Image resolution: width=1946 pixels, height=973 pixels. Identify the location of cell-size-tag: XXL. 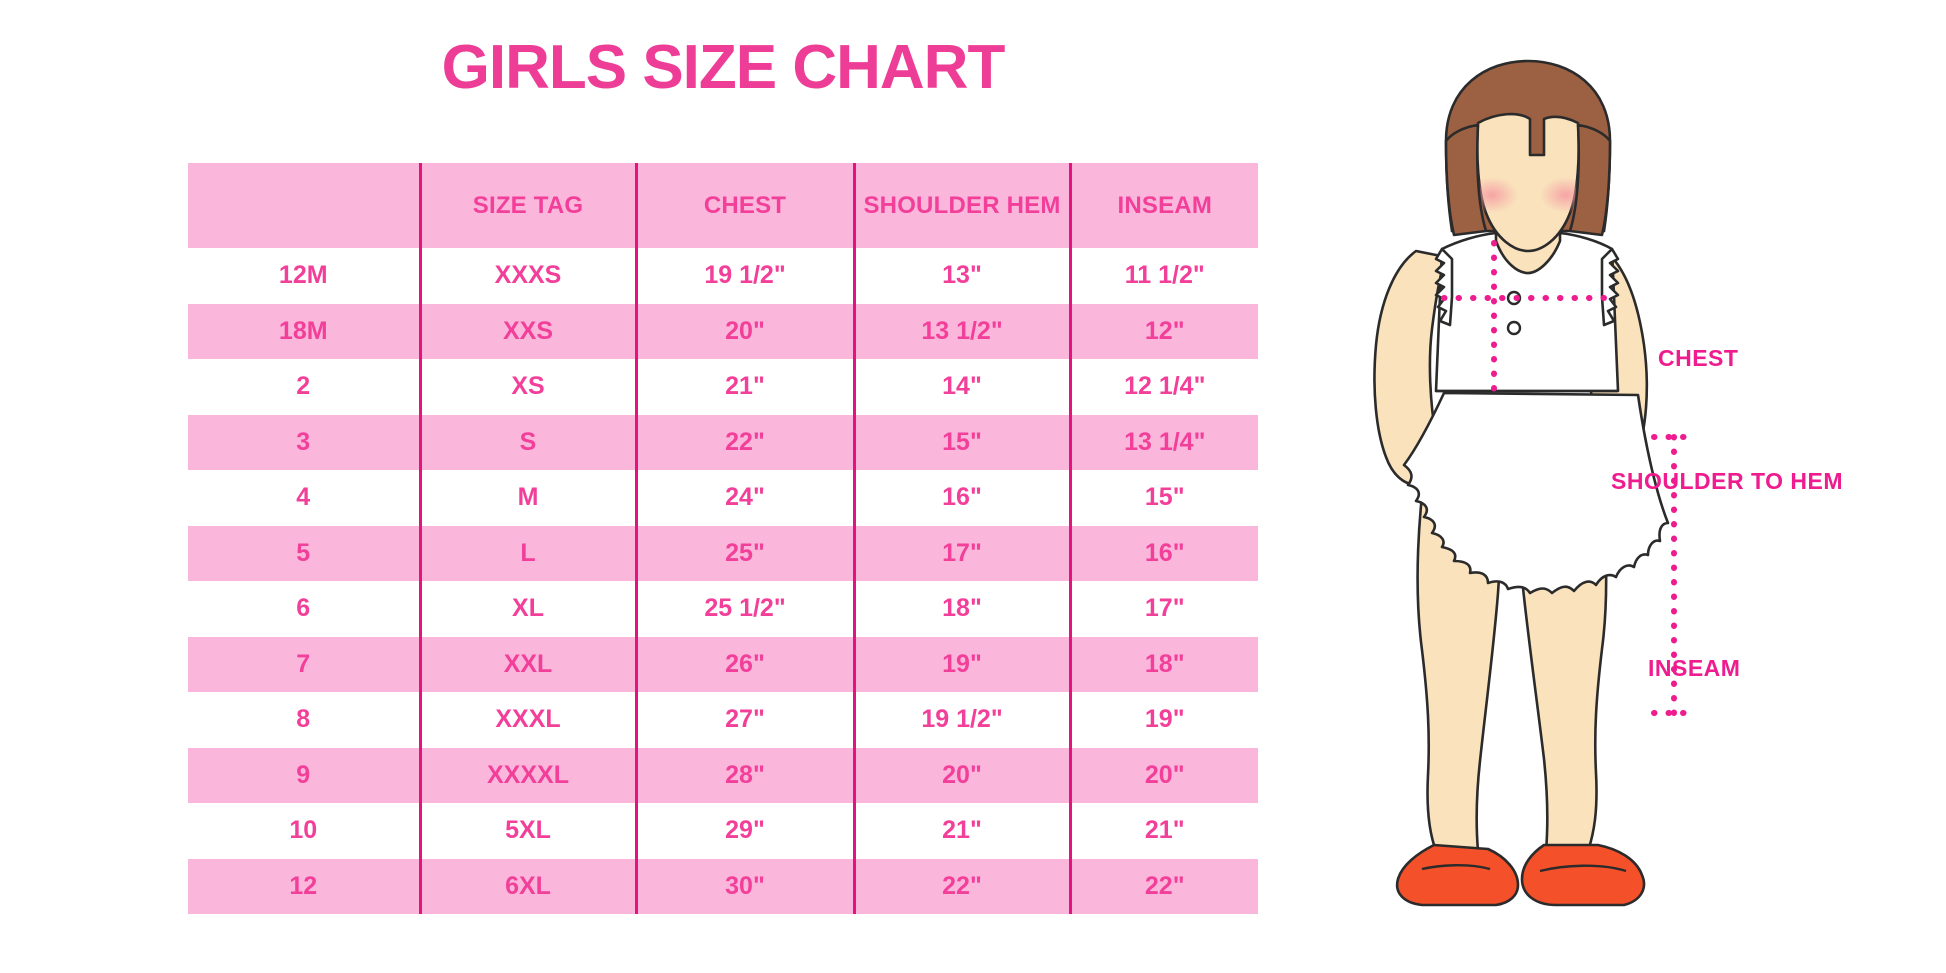
(529, 664).